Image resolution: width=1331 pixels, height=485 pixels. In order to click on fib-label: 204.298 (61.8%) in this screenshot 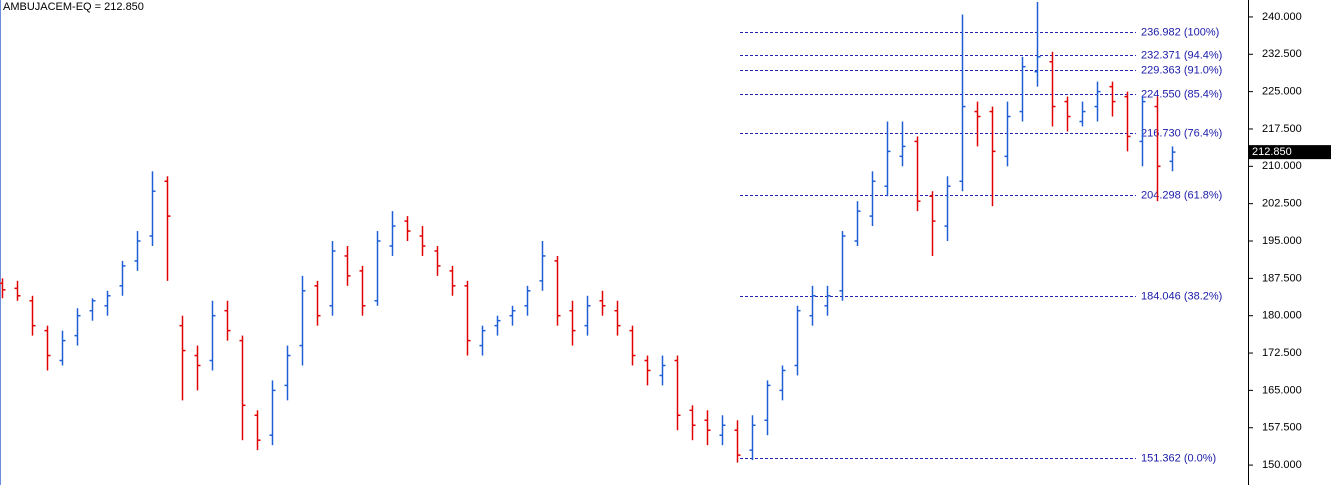, I will do `click(1181, 195)`.